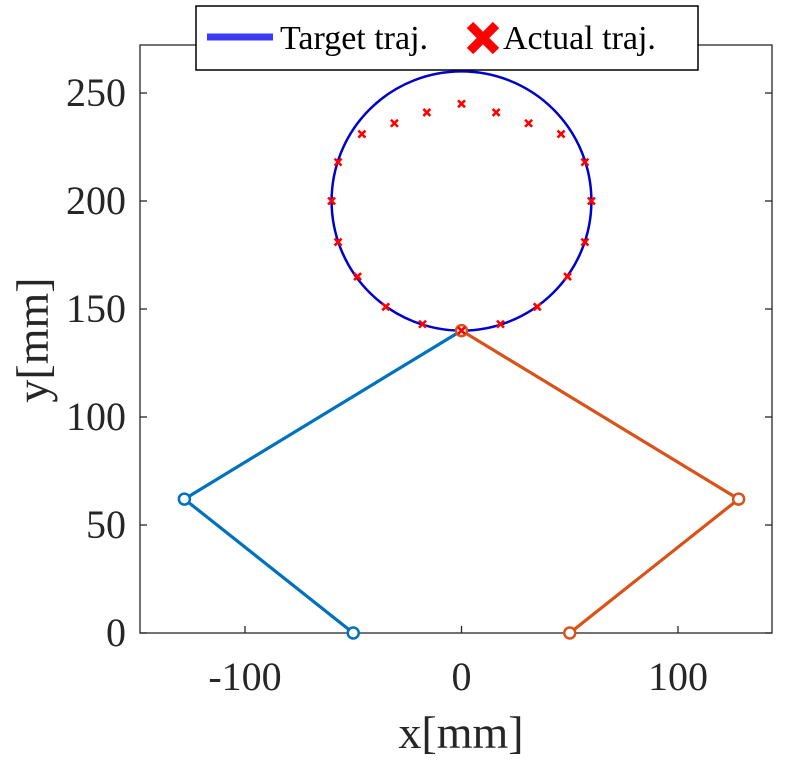 The image size is (792, 761). I want to click on x-tick-label: -100, so click(244, 676).